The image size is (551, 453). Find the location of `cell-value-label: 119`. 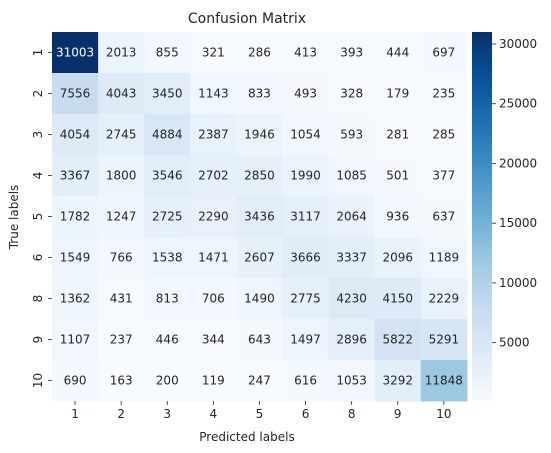

cell-value-label: 119 is located at coordinates (213, 381).